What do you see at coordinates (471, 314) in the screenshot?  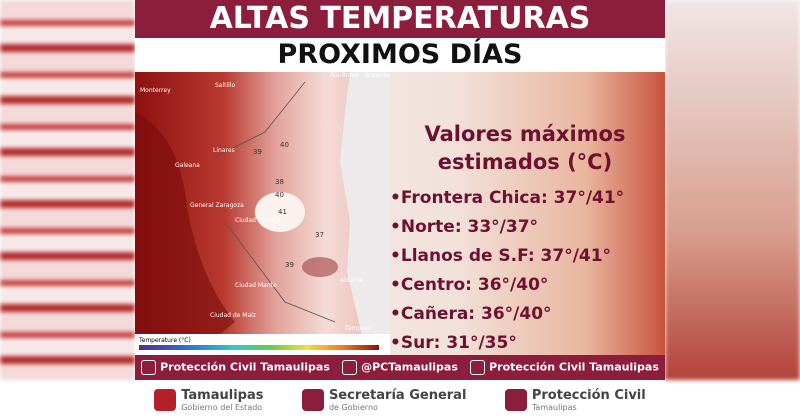 I see `info-item: •Cañera: 36°/40°` at bounding box center [471, 314].